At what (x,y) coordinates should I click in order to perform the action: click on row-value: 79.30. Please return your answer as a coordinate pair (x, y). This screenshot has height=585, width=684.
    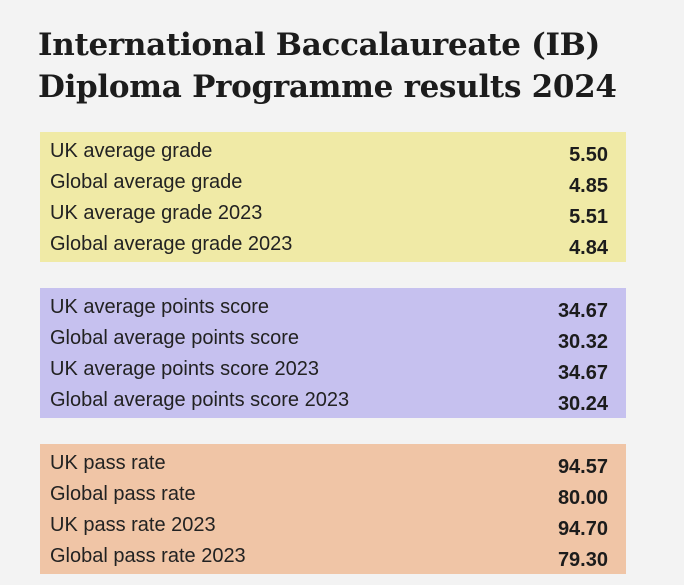
    Looking at the image, I should click on (582, 560).